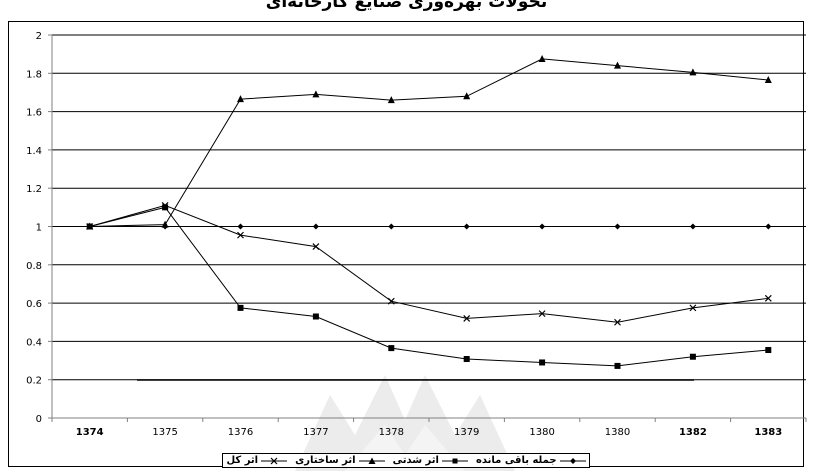  What do you see at coordinates (90, 432) in the screenshot?
I see `x-tick-label: 1374` at bounding box center [90, 432].